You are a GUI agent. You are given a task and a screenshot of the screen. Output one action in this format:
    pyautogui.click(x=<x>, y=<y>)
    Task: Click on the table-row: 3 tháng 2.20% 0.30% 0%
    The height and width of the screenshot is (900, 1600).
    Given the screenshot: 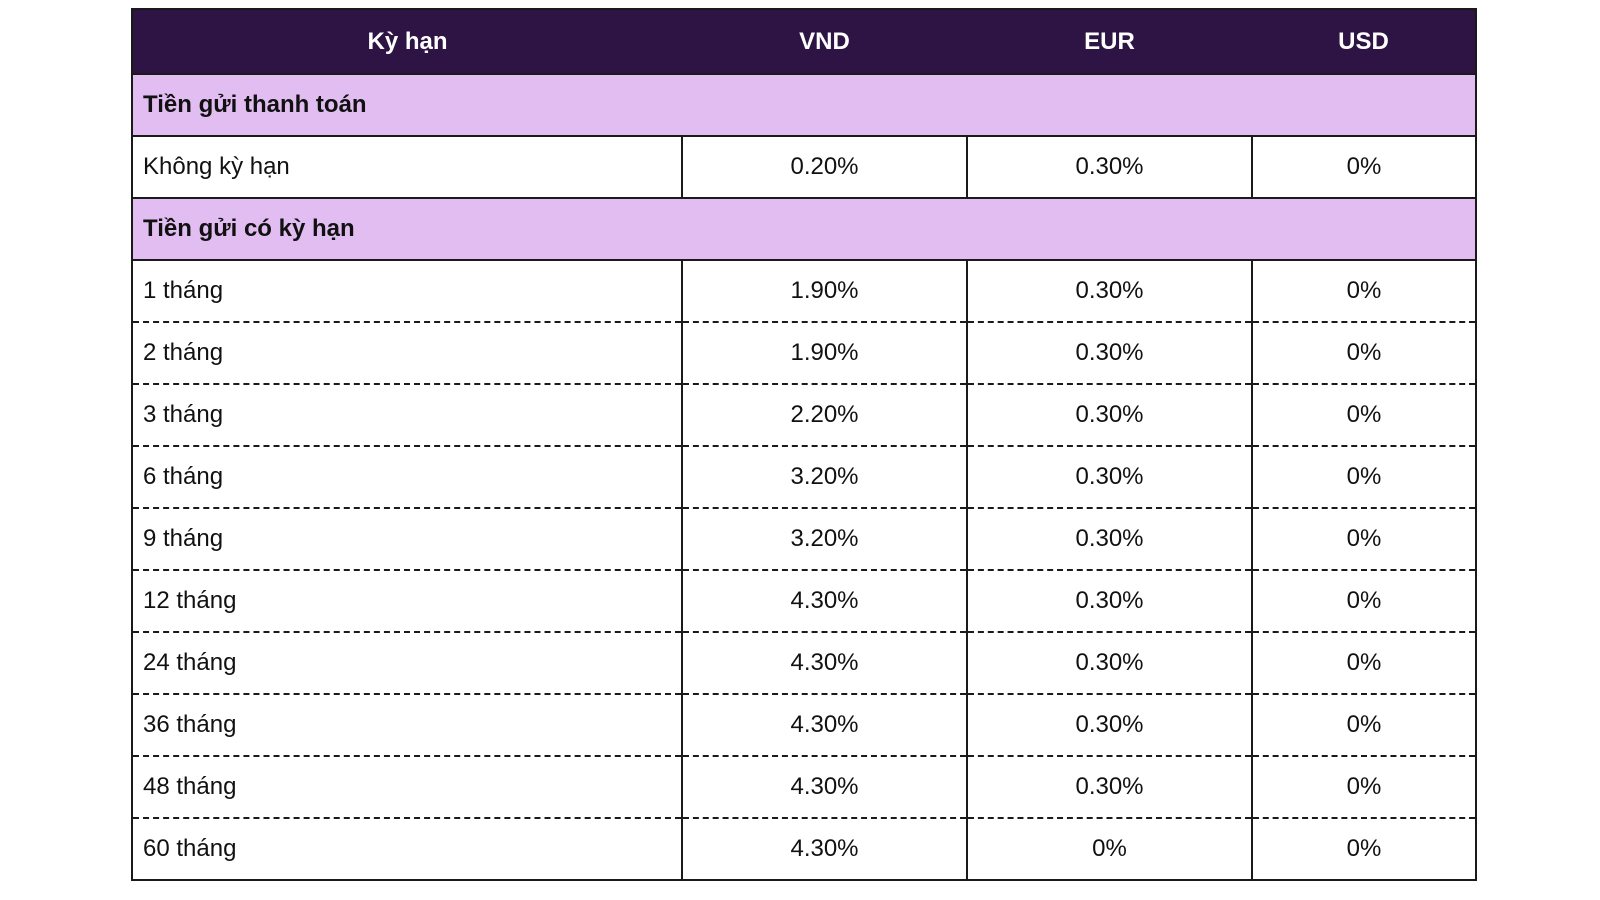 What is the action you would take?
    pyautogui.click(x=804, y=415)
    